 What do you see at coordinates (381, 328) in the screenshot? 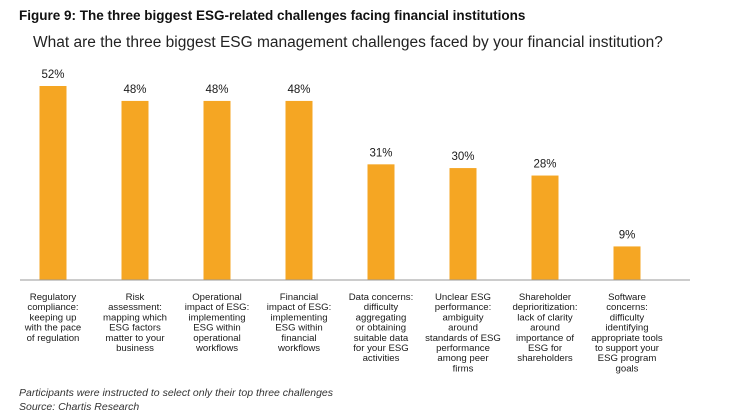
I see `category-label-line: or obtaining` at bounding box center [381, 328].